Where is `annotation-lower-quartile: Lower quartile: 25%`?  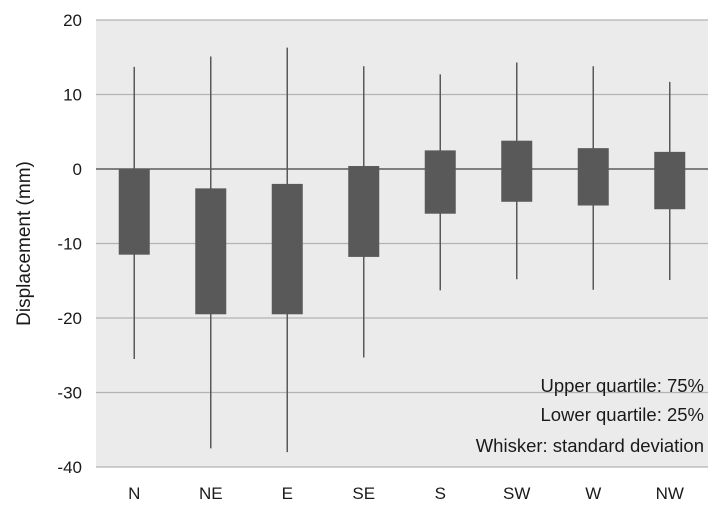 annotation-lower-quartile: Lower quartile: 25% is located at coordinates (622, 414).